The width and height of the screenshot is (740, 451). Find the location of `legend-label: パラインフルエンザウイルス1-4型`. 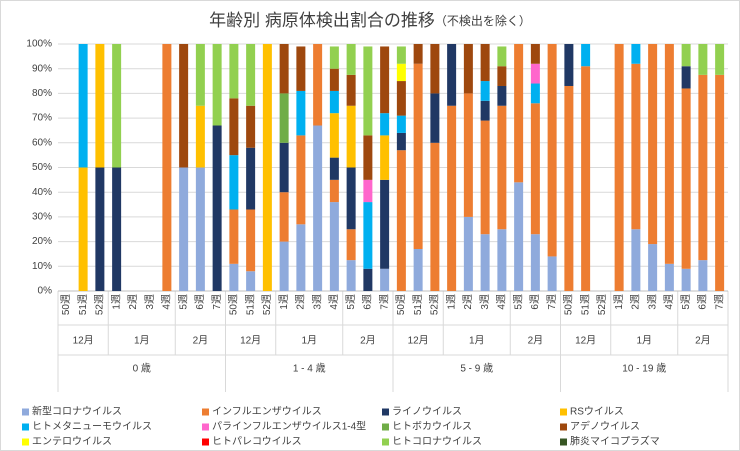

legend-label: パラインフルエンザウイルス1-4型 is located at coordinates (289, 426).